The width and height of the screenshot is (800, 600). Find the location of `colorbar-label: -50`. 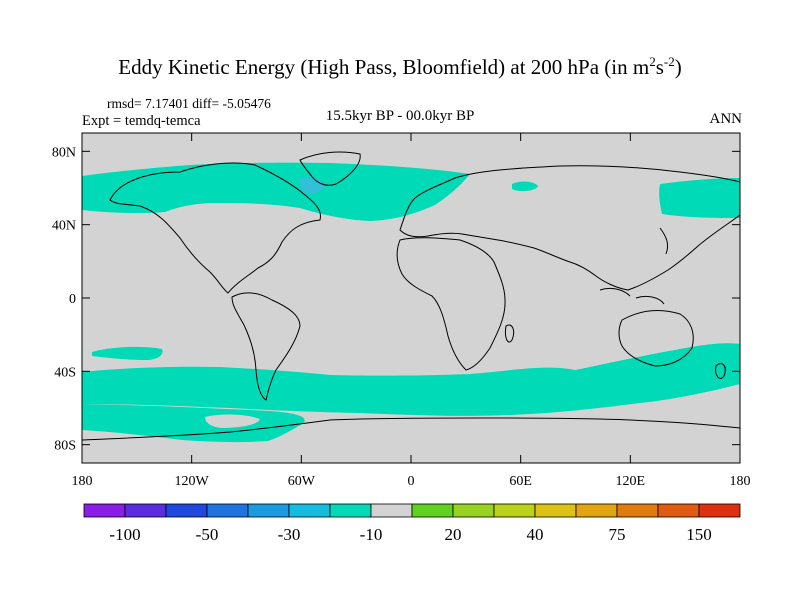

colorbar-label: -50 is located at coordinates (207, 534).